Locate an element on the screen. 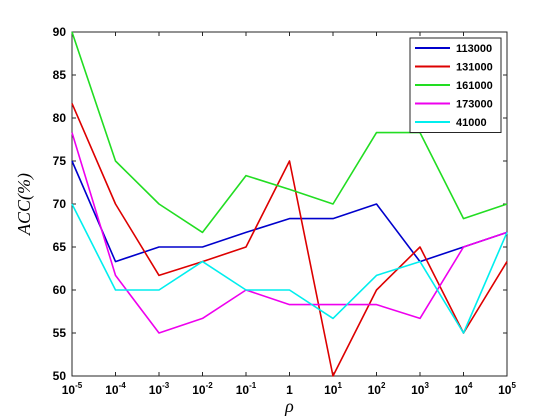  x-tick-label: 10⁵ is located at coordinates (507, 389).